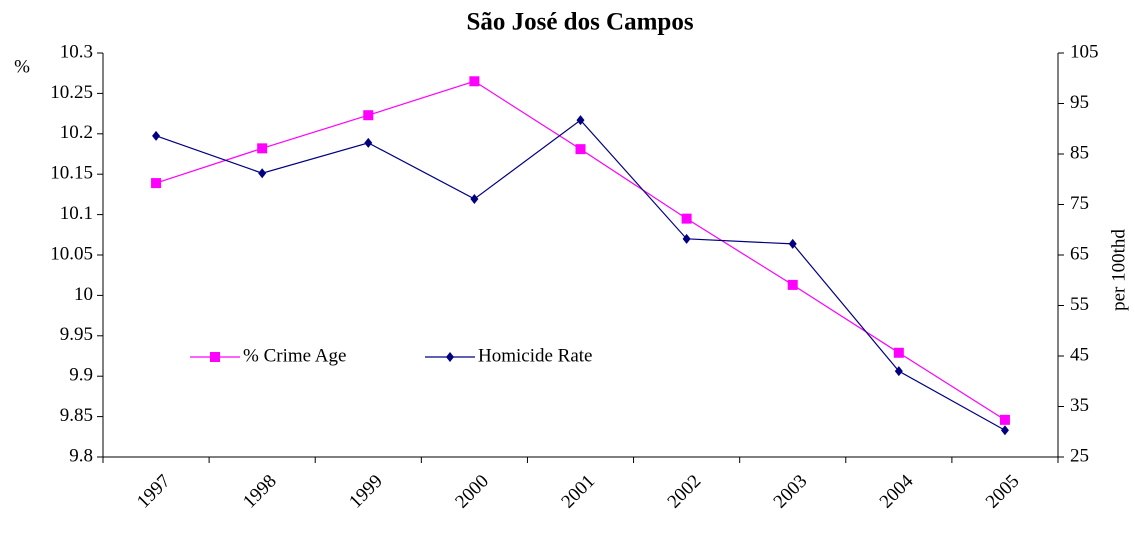 The height and width of the screenshot is (540, 1135). I want to click on y-tick-label: 10.05, so click(71, 253).